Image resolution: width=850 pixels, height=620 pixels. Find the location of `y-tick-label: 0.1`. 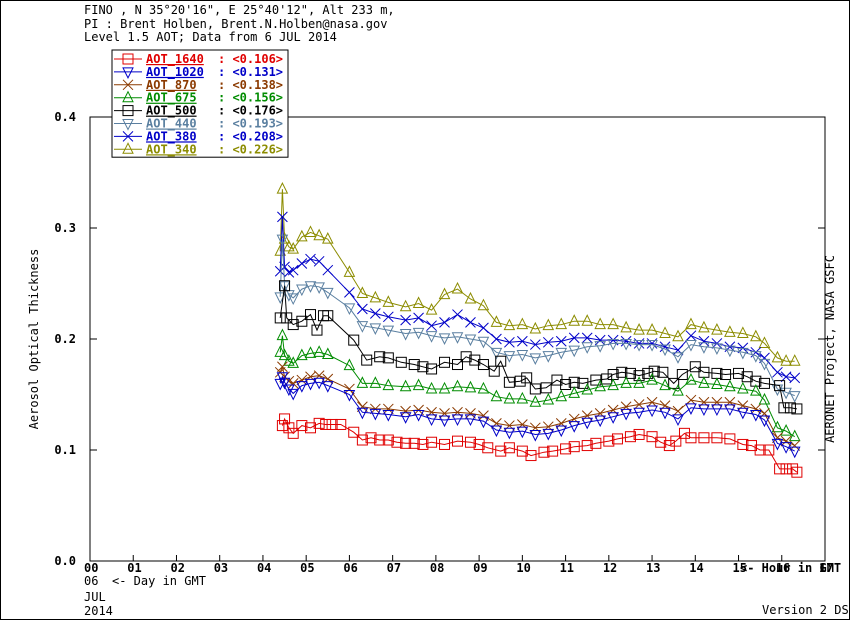

y-tick-label: 0.1 is located at coordinates (65, 450).